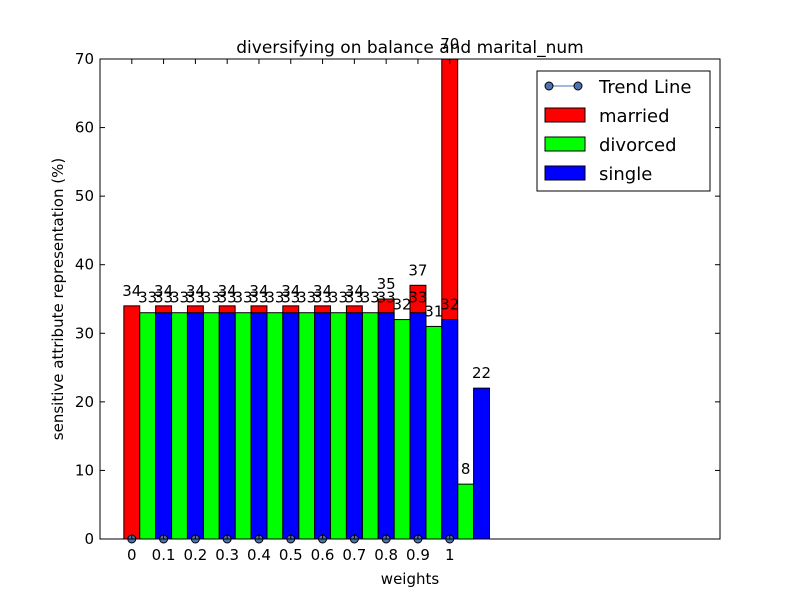 Image resolution: width=800 pixels, height=604 pixels. Describe the element at coordinates (634, 116) in the screenshot. I see `legend-label-married: married` at that location.